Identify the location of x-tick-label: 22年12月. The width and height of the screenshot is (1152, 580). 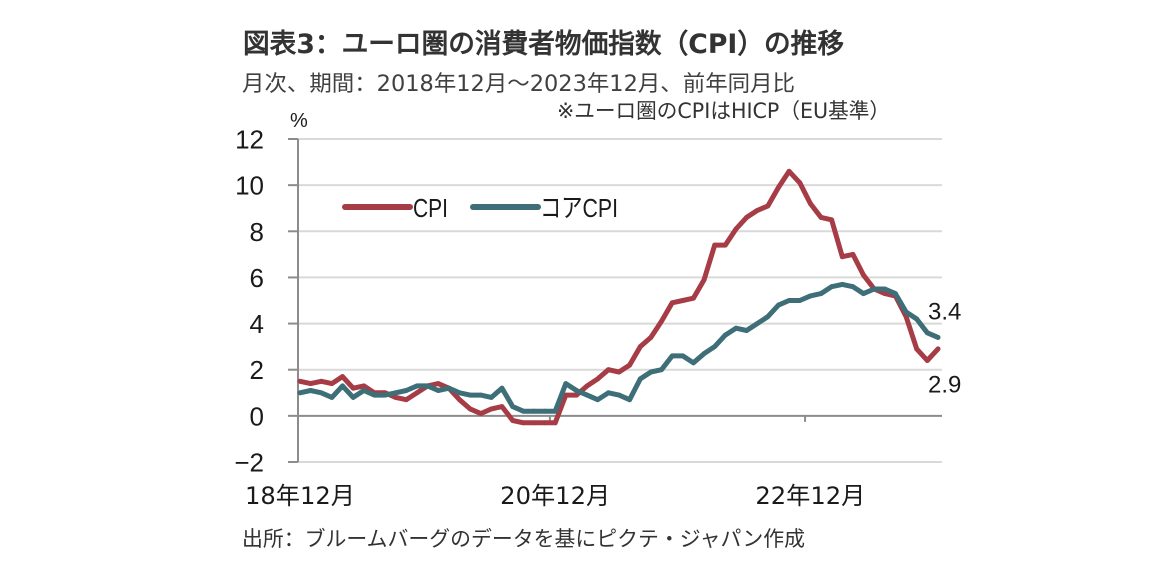
(810, 496).